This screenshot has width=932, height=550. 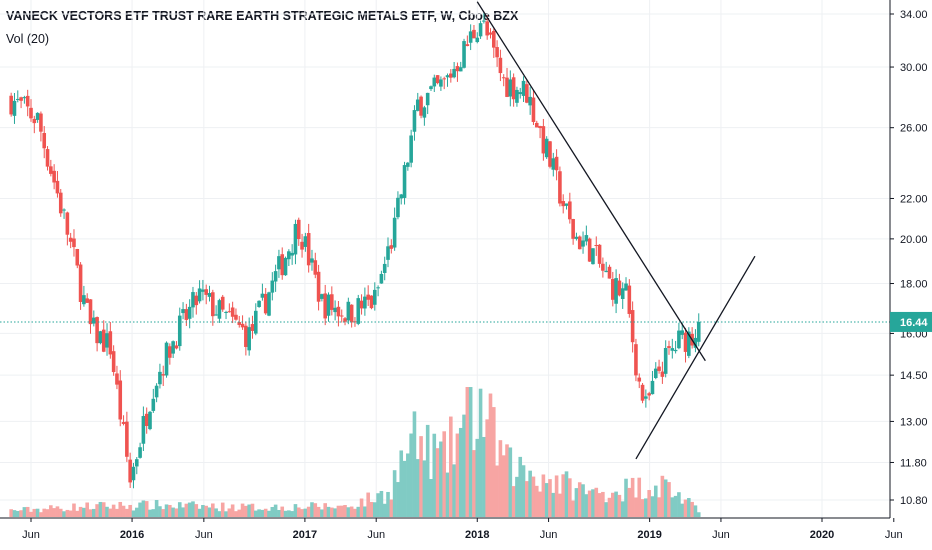 What do you see at coordinates (911, 275) in the screenshot?
I see `price-axis-background` at bounding box center [911, 275].